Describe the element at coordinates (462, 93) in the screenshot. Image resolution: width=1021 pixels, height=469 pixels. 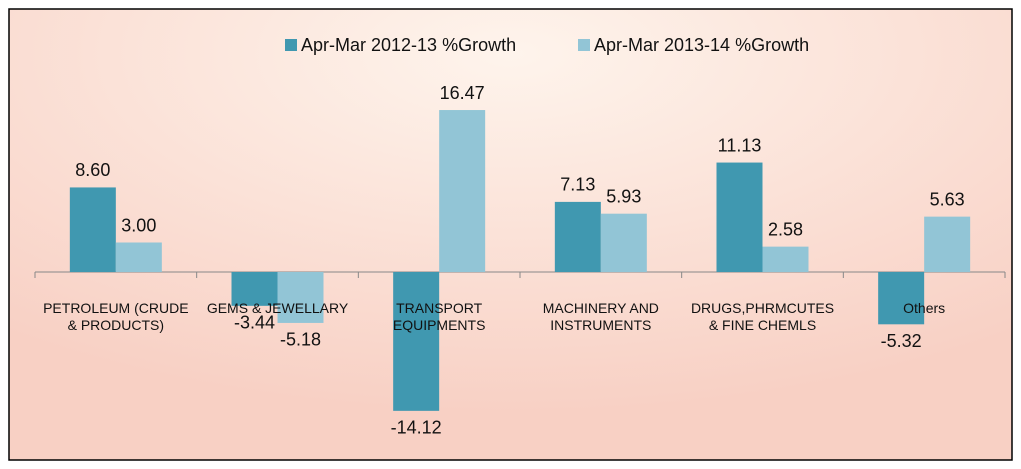
I see `data-label: 16.47` at that location.